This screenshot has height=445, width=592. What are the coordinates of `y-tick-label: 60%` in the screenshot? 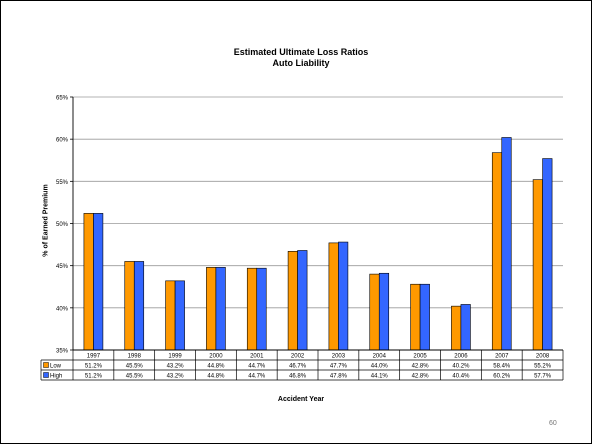 It's located at (62, 141).